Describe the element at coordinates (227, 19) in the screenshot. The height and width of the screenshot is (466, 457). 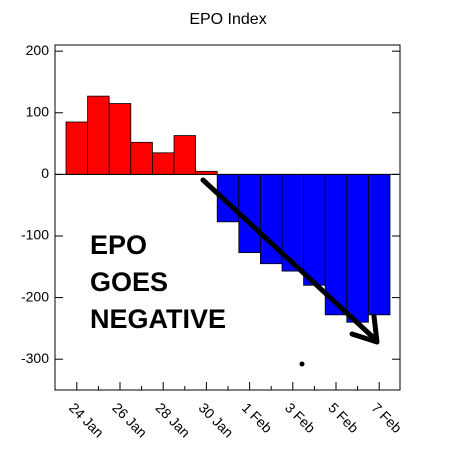
I see `chart-title: EPO Index` at that location.